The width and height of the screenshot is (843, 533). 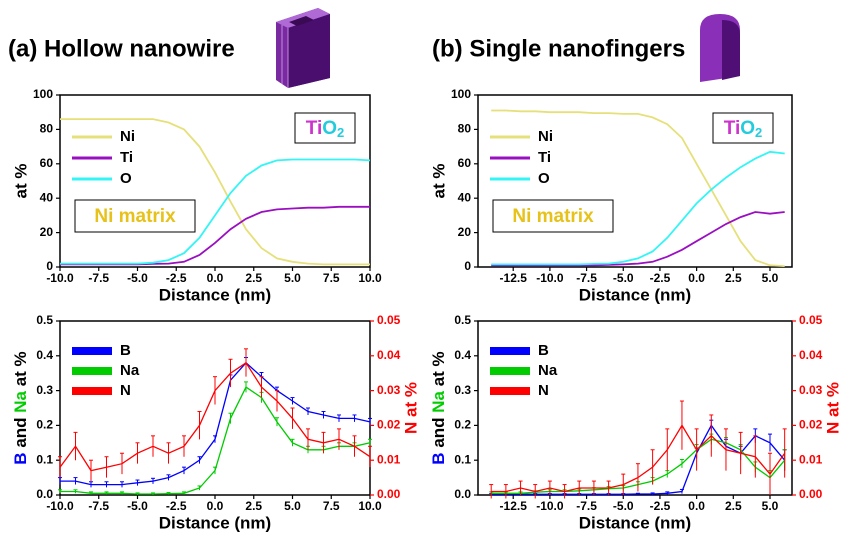 I want to click on hollow-nanowire-icon, so click(x=303, y=48).